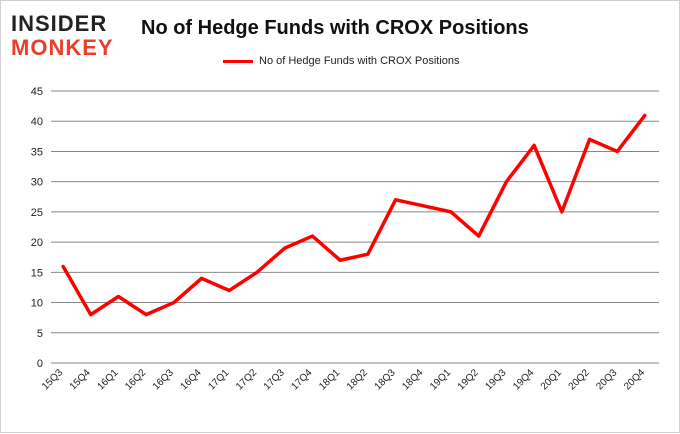 The image size is (680, 434). What do you see at coordinates (606, 379) in the screenshot?
I see `x-tick-label: 20Q3` at bounding box center [606, 379].